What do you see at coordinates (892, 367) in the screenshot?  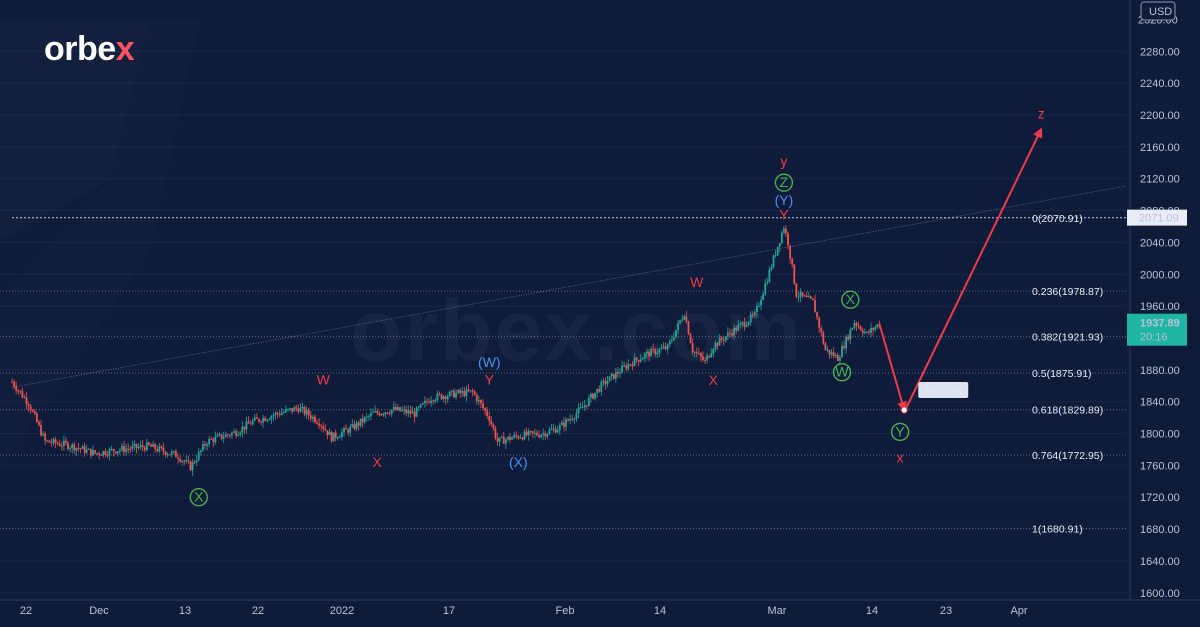 I see `projection-down-arrow` at bounding box center [892, 367].